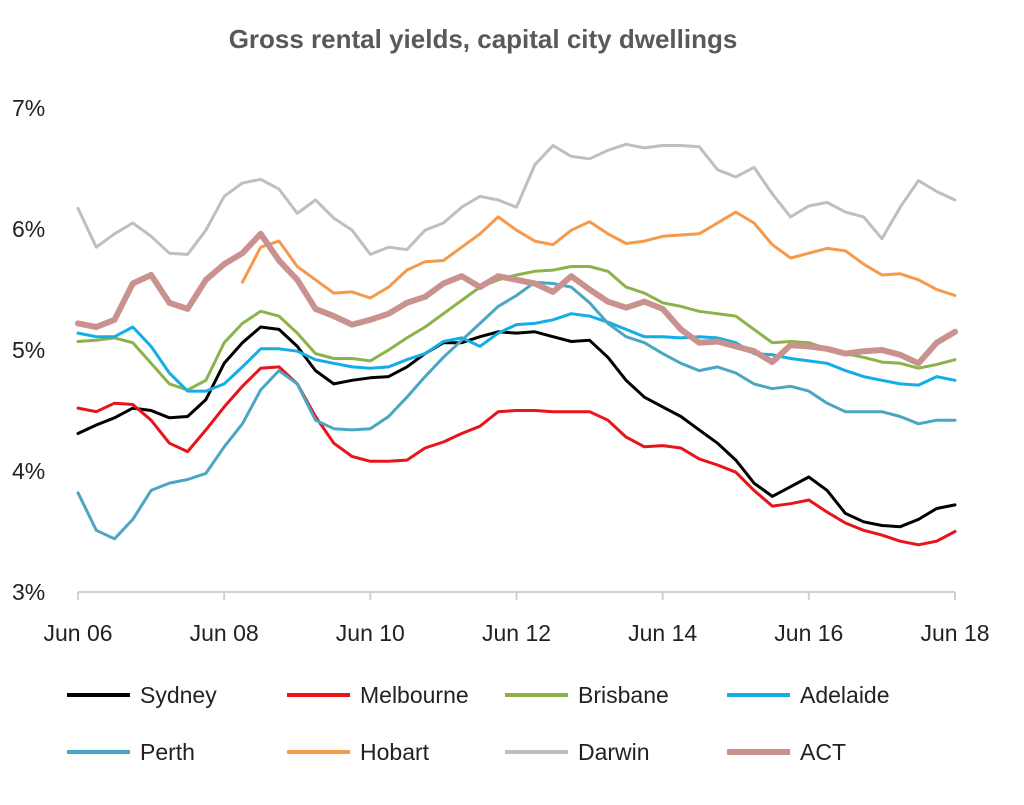 This screenshot has width=1024, height=805. Describe the element at coordinates (358, 752) in the screenshot. I see `legend-item-hobart: Hobart` at that location.